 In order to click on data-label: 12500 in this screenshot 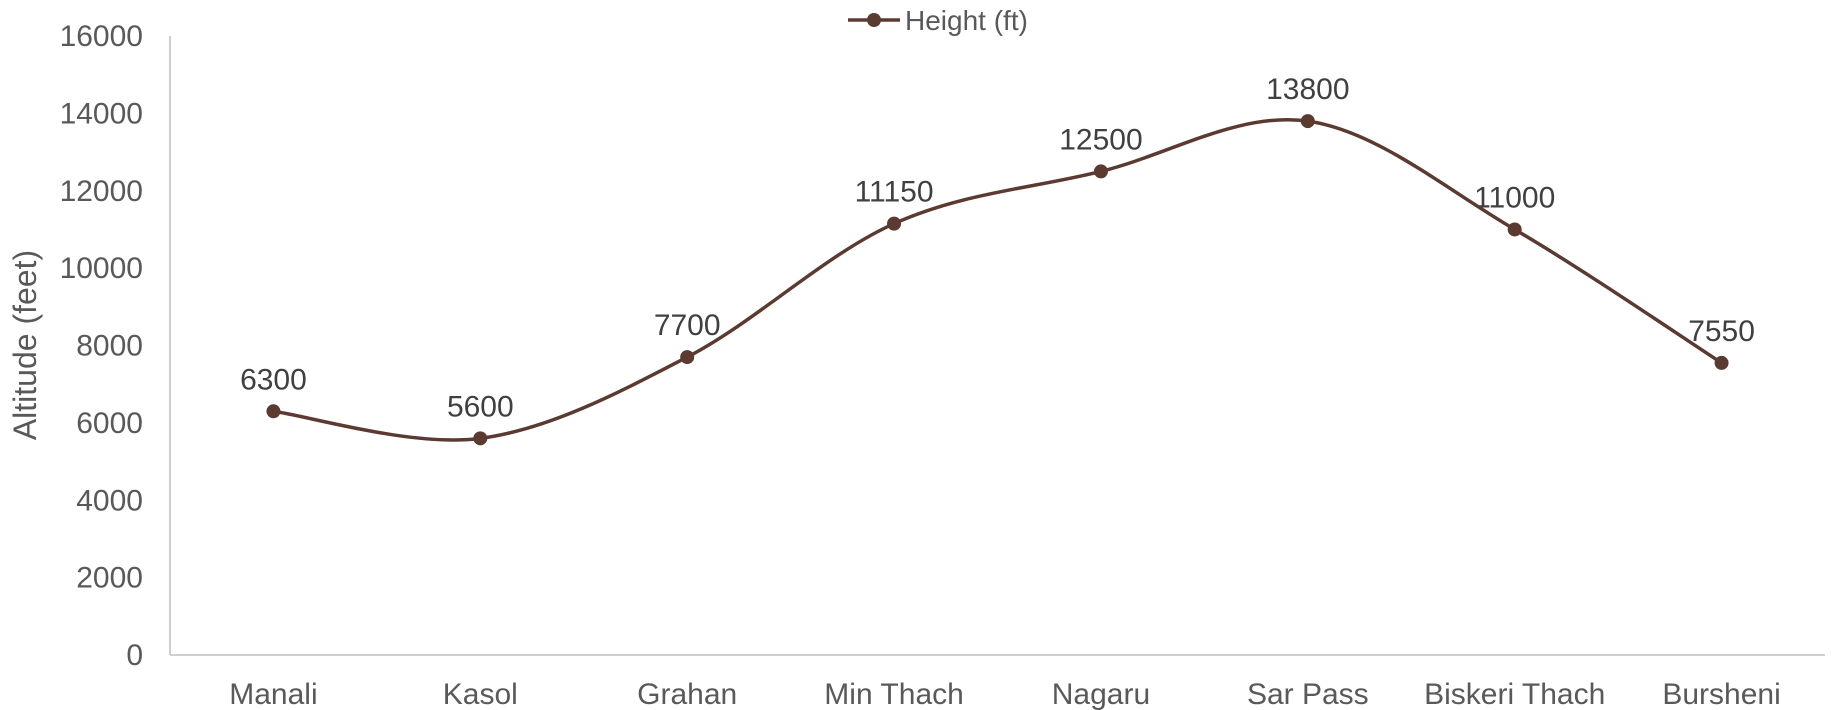, I will do `click(1100, 139)`.